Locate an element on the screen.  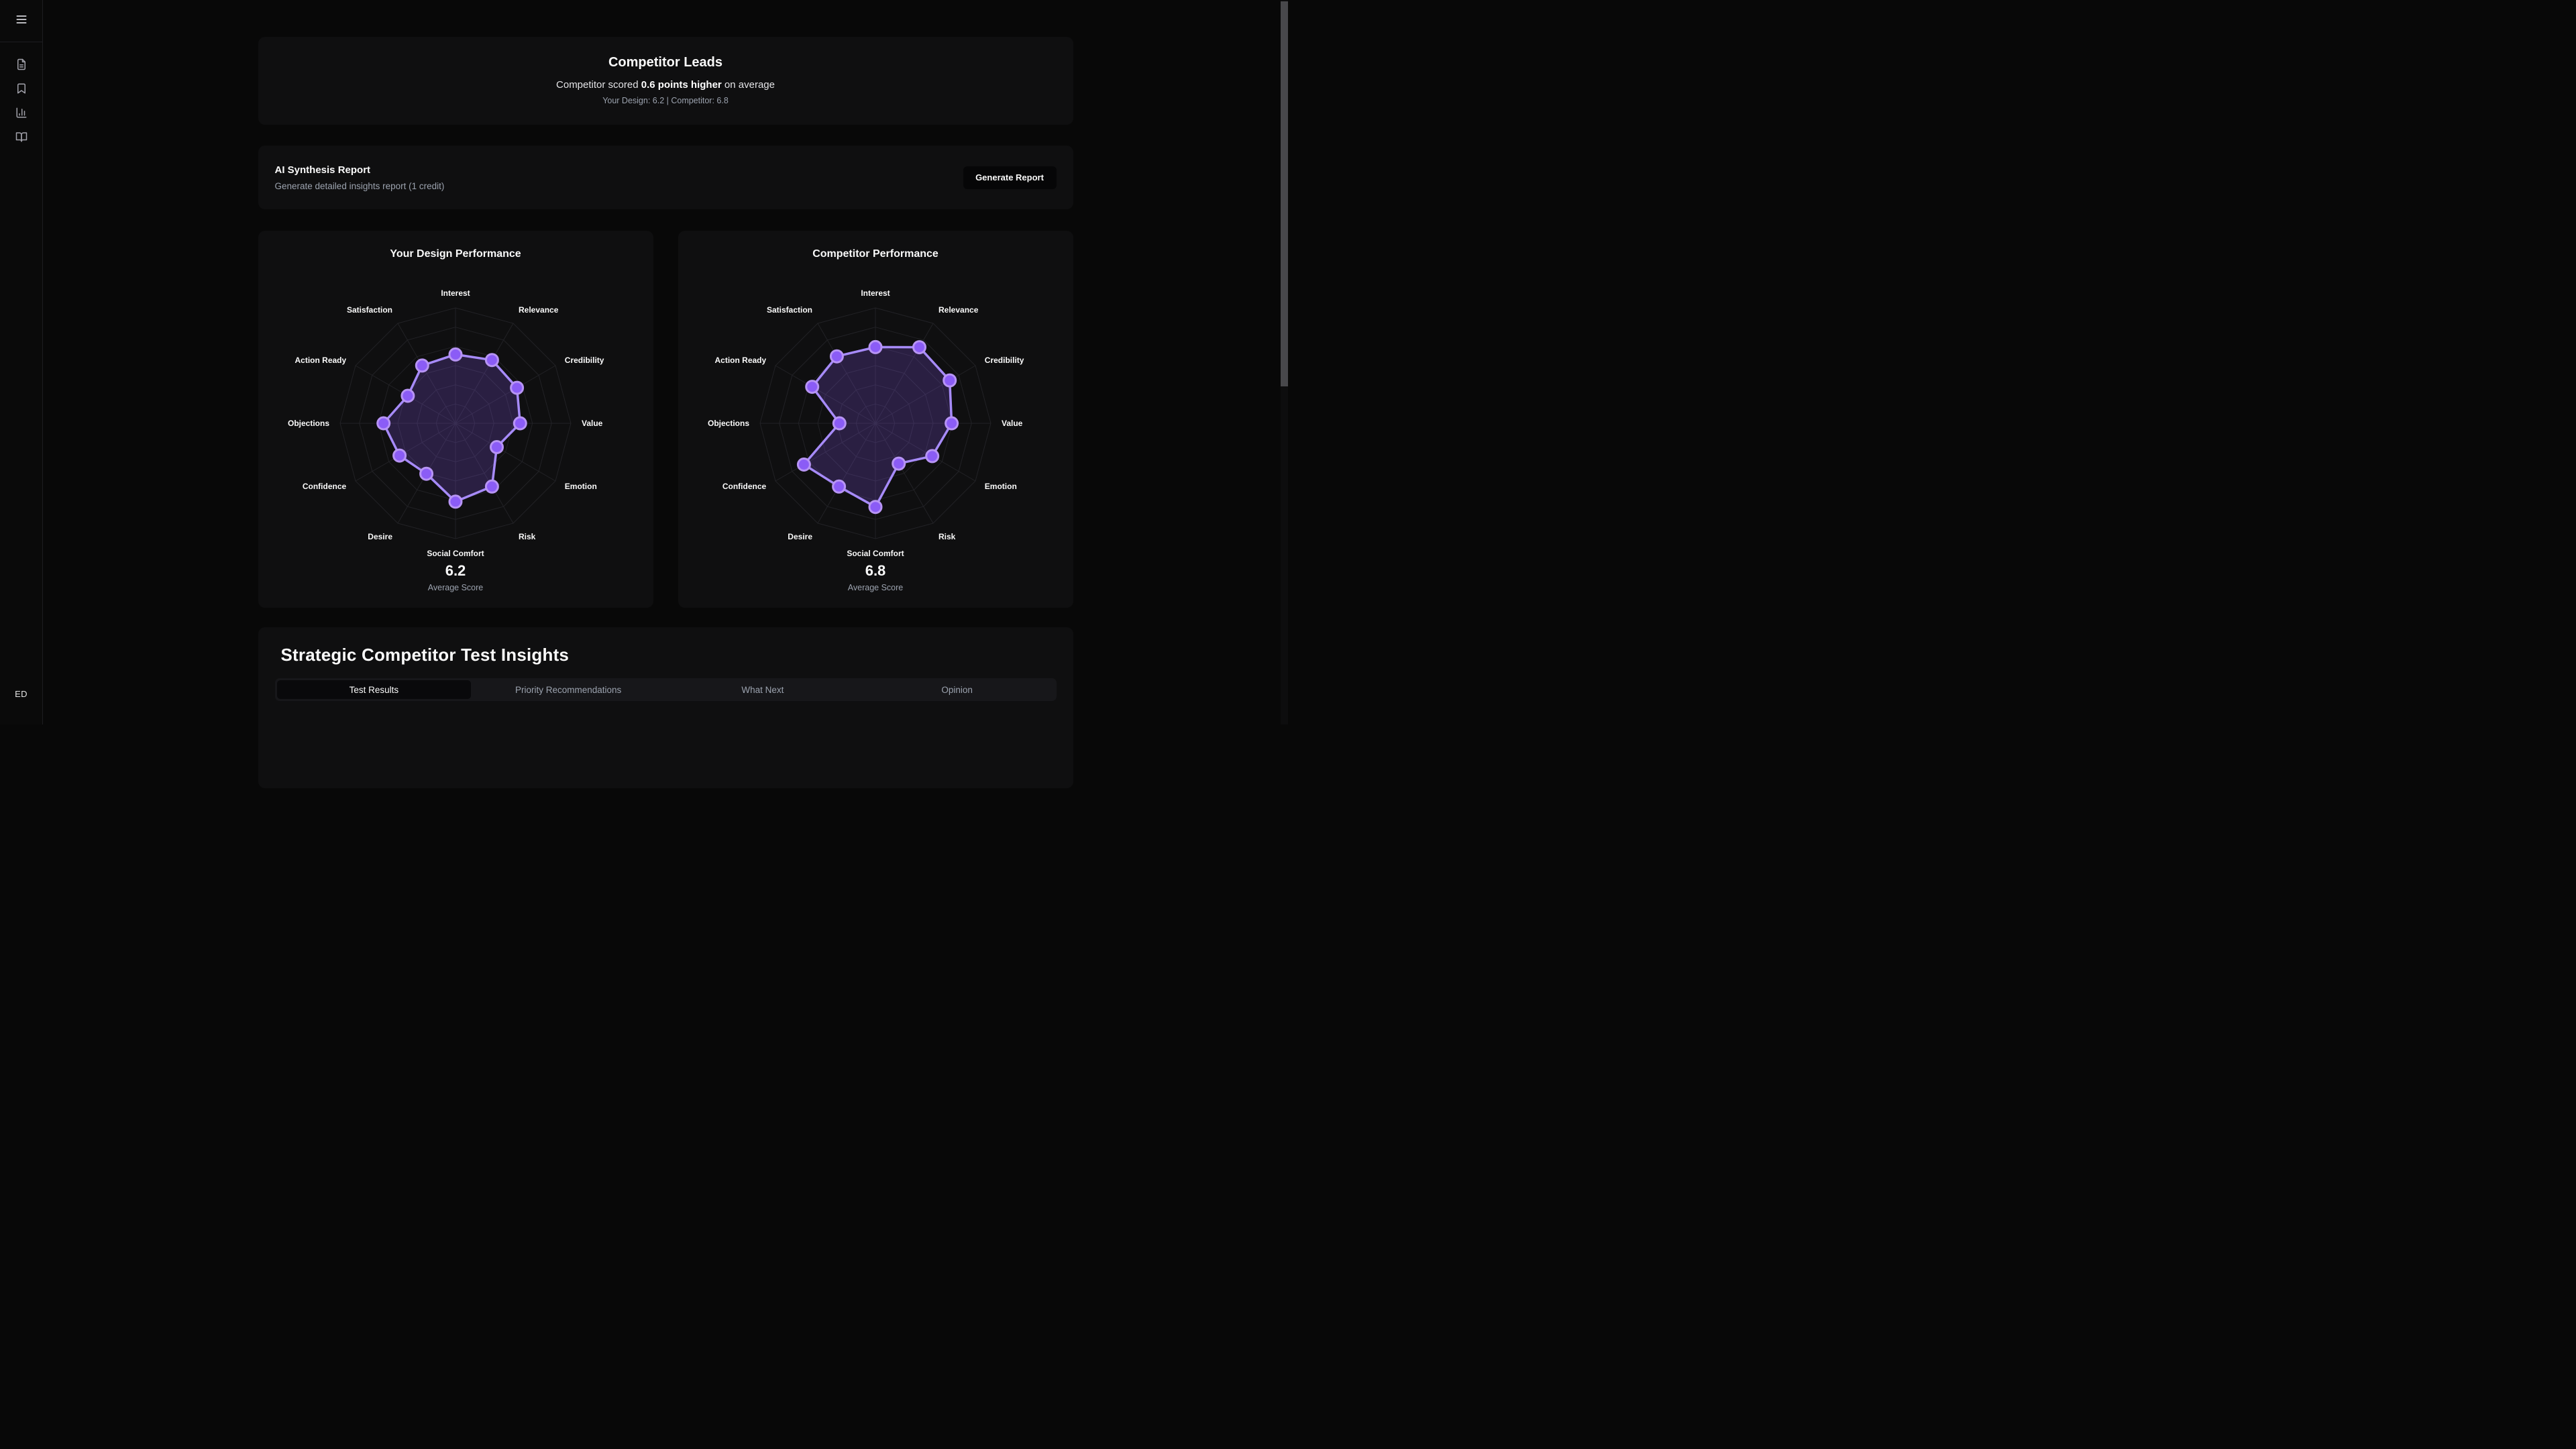
bar-chart-icon is located at coordinates (21, 114).